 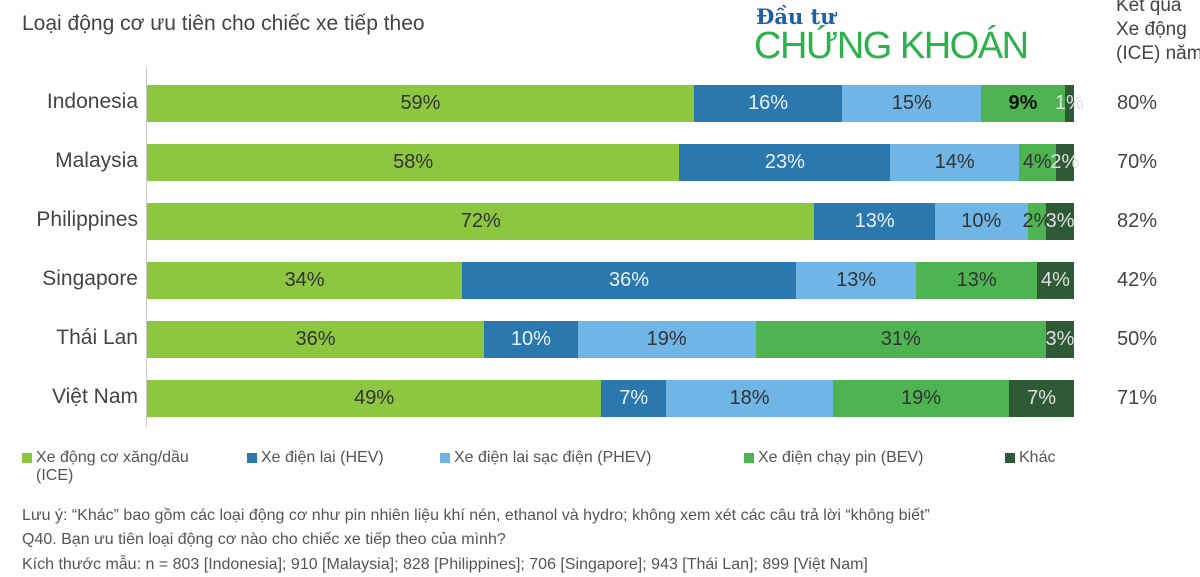 I want to click on bar-segment: 16%, so click(x=768, y=103).